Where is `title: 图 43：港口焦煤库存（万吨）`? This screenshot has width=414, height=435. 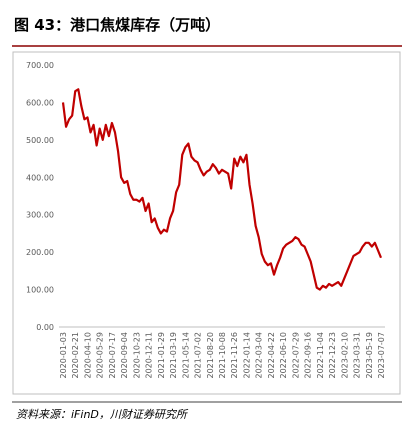
title: 图 43：港口焦煤库存（万吨） is located at coordinates (117, 25).